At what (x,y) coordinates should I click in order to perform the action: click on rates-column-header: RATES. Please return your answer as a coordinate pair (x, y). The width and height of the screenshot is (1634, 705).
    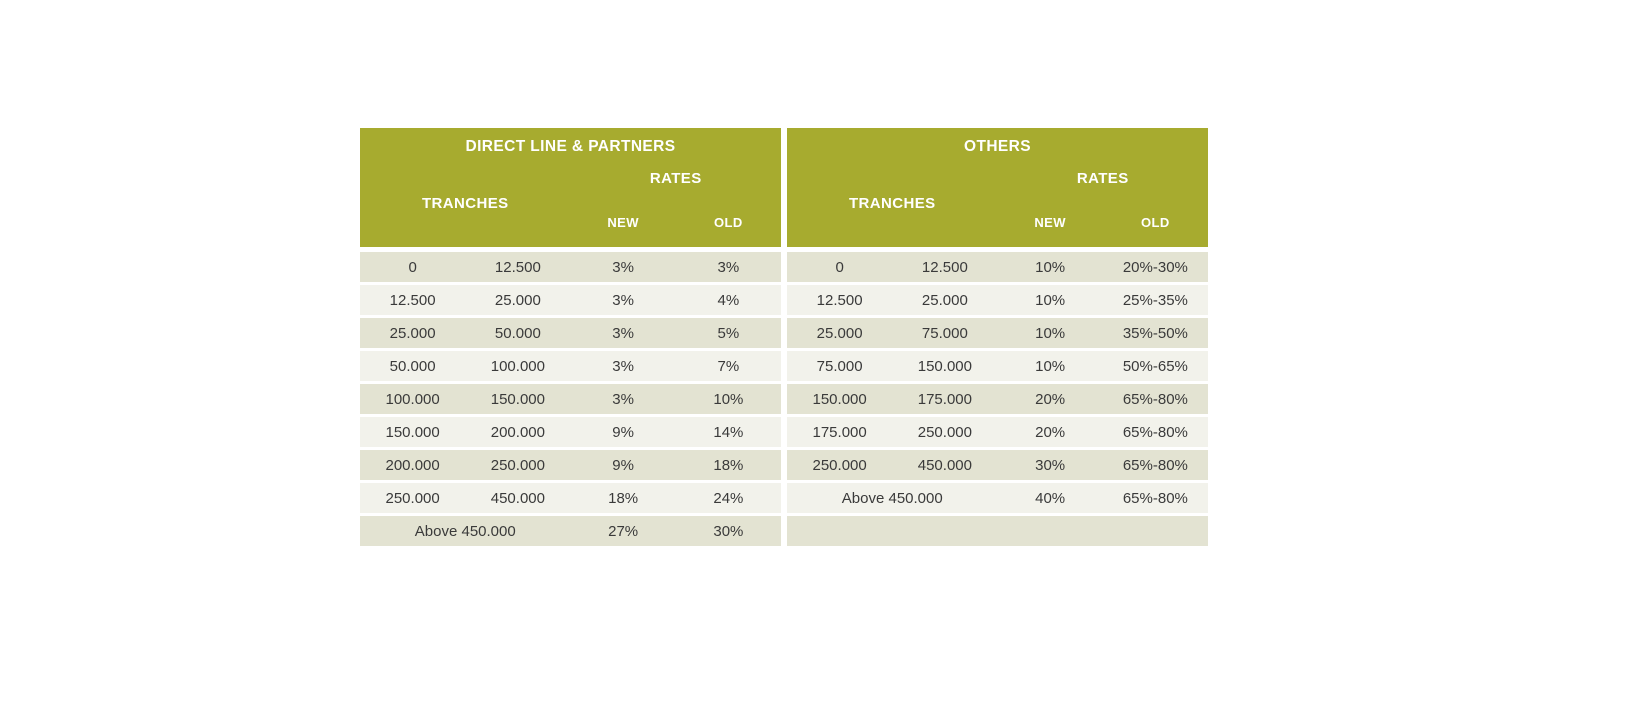
    Looking at the image, I should click on (675, 178).